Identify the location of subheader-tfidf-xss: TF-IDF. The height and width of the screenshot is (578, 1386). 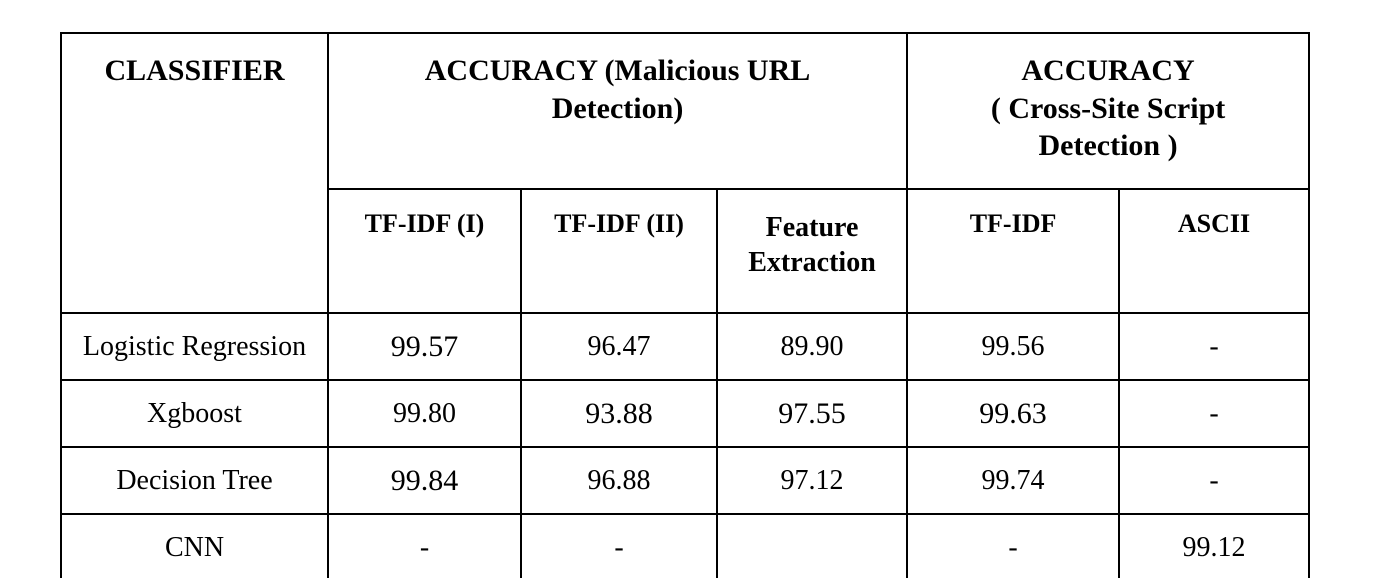
(1013, 251).